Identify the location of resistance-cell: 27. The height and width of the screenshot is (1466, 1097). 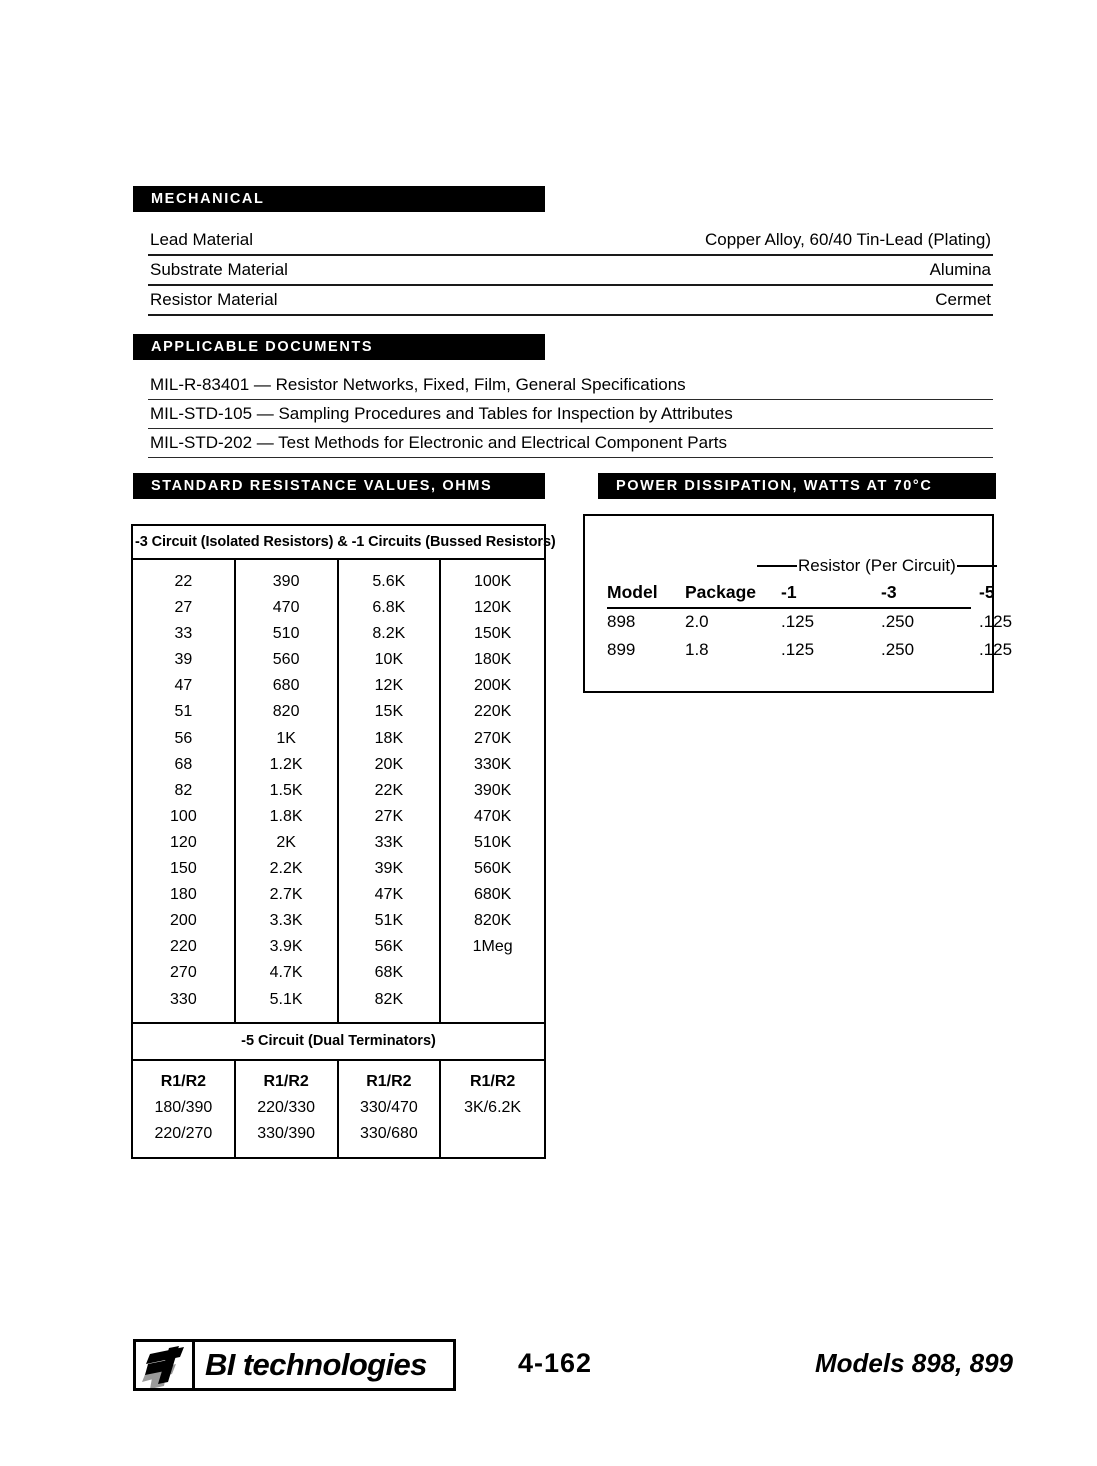
(183, 608).